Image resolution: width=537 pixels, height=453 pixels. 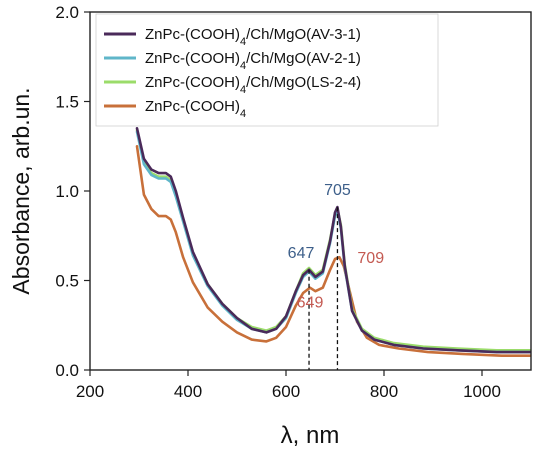 I want to click on y-tick-label: 1.0, so click(x=67, y=191).